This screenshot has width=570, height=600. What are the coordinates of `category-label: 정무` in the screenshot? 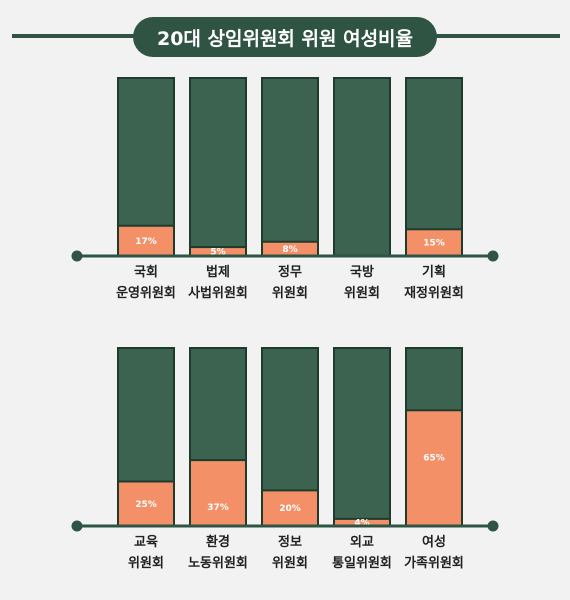 It's located at (290, 272).